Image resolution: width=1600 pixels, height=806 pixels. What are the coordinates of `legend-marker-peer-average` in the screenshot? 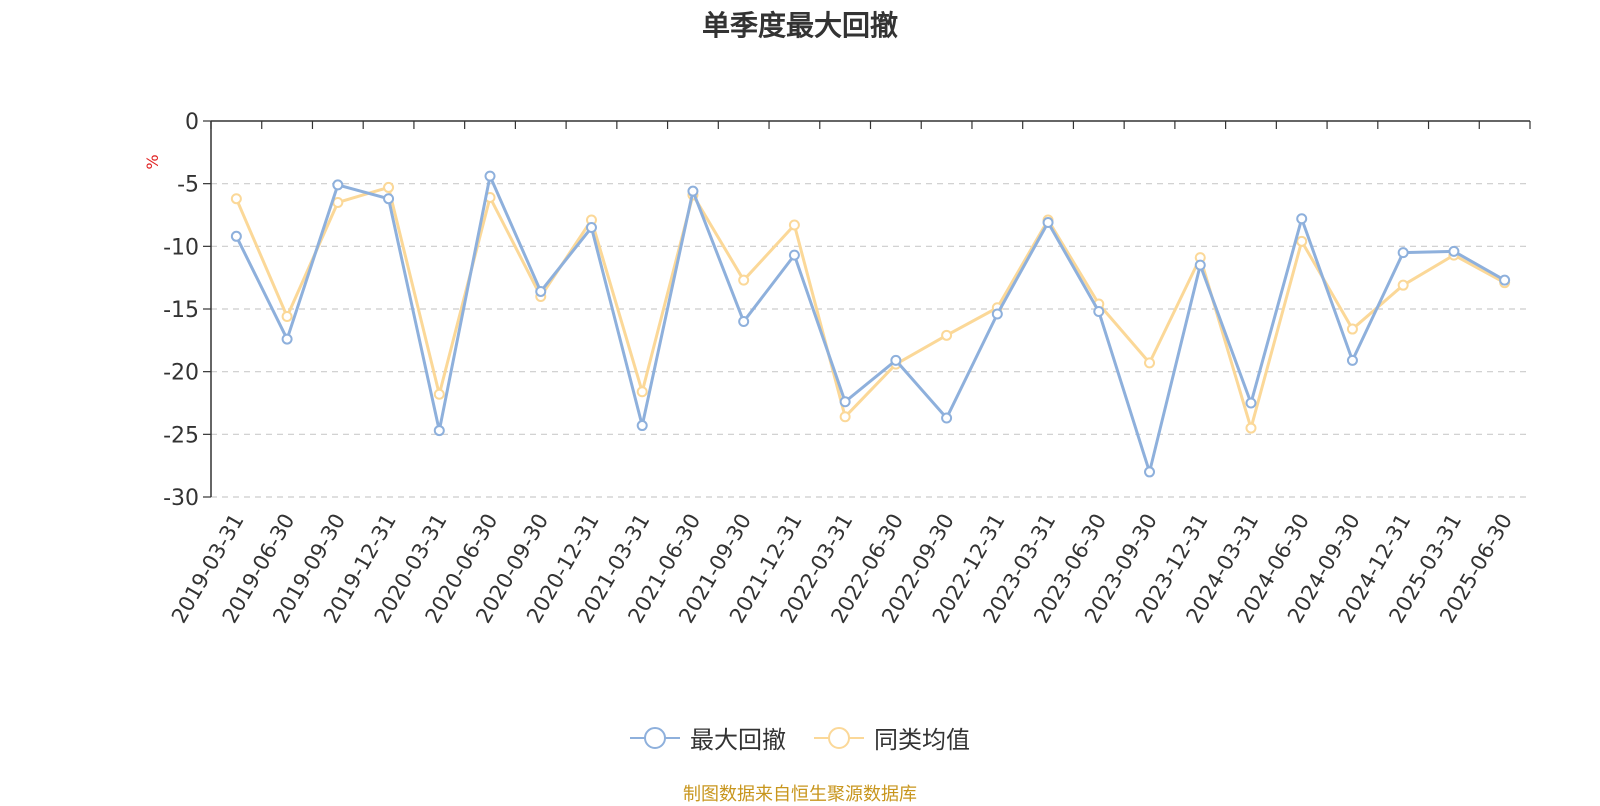 It's located at (839, 737).